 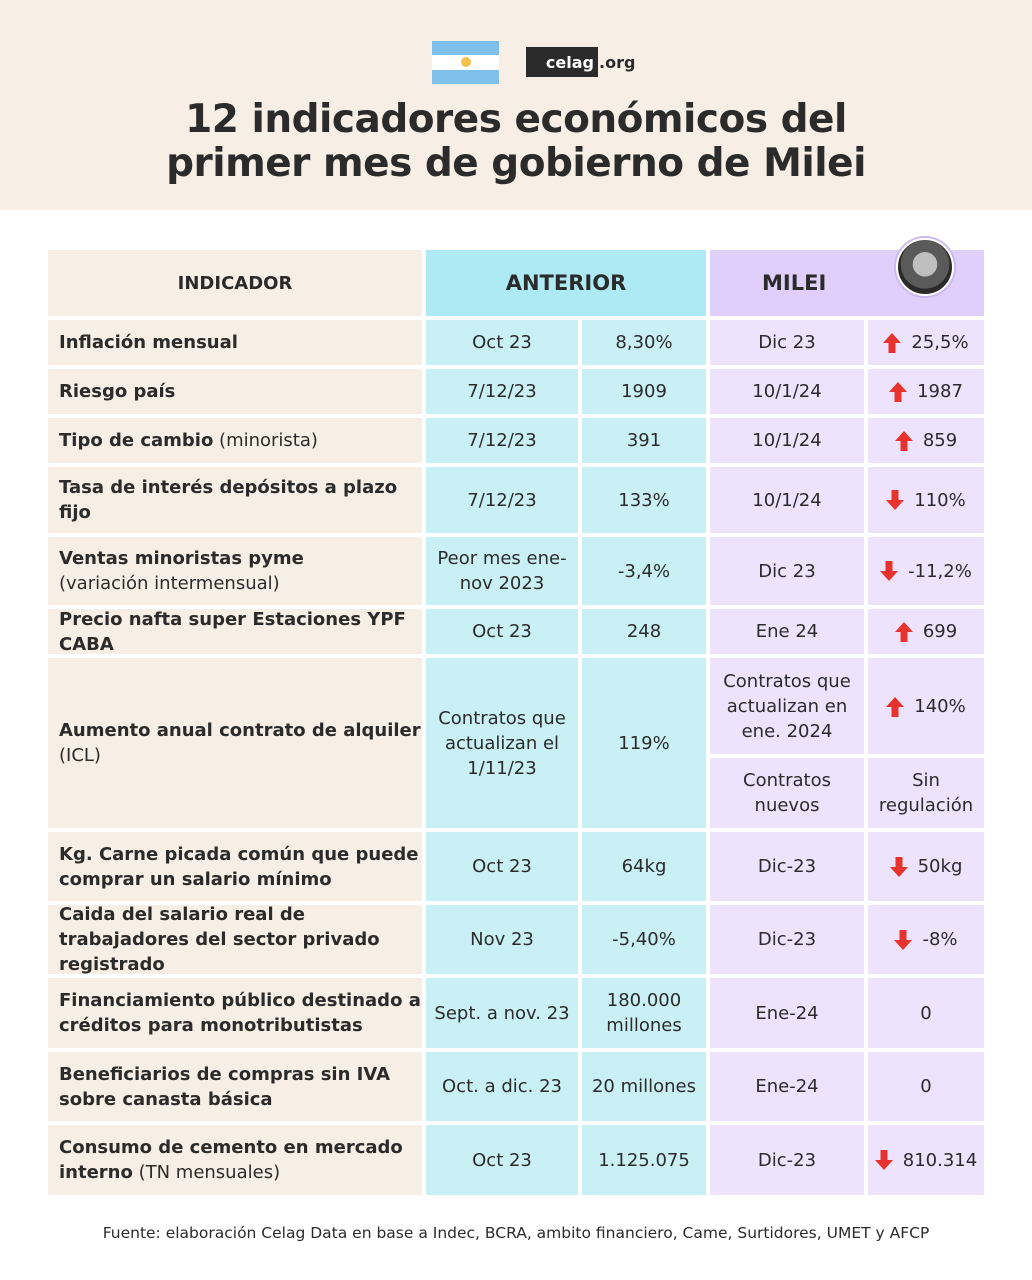 What do you see at coordinates (940, 571) in the screenshot?
I see `milei-value: -11,2%` at bounding box center [940, 571].